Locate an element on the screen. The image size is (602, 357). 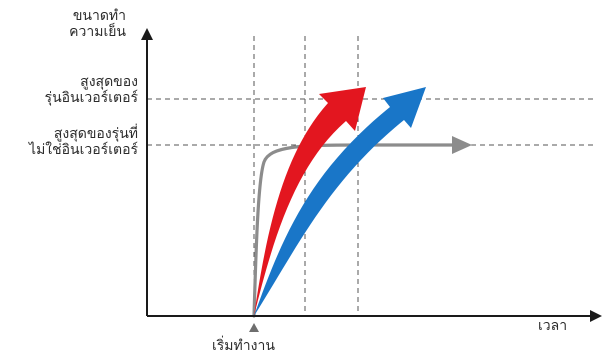
y-axis-arrowhead is located at coordinates (147, 34).